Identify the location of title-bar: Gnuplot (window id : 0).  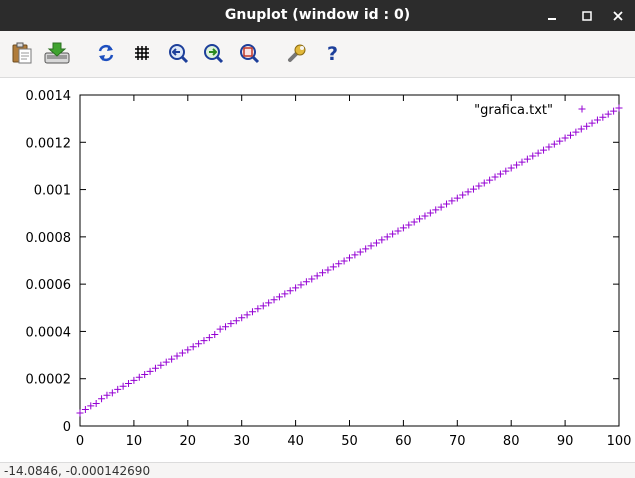
(317, 15).